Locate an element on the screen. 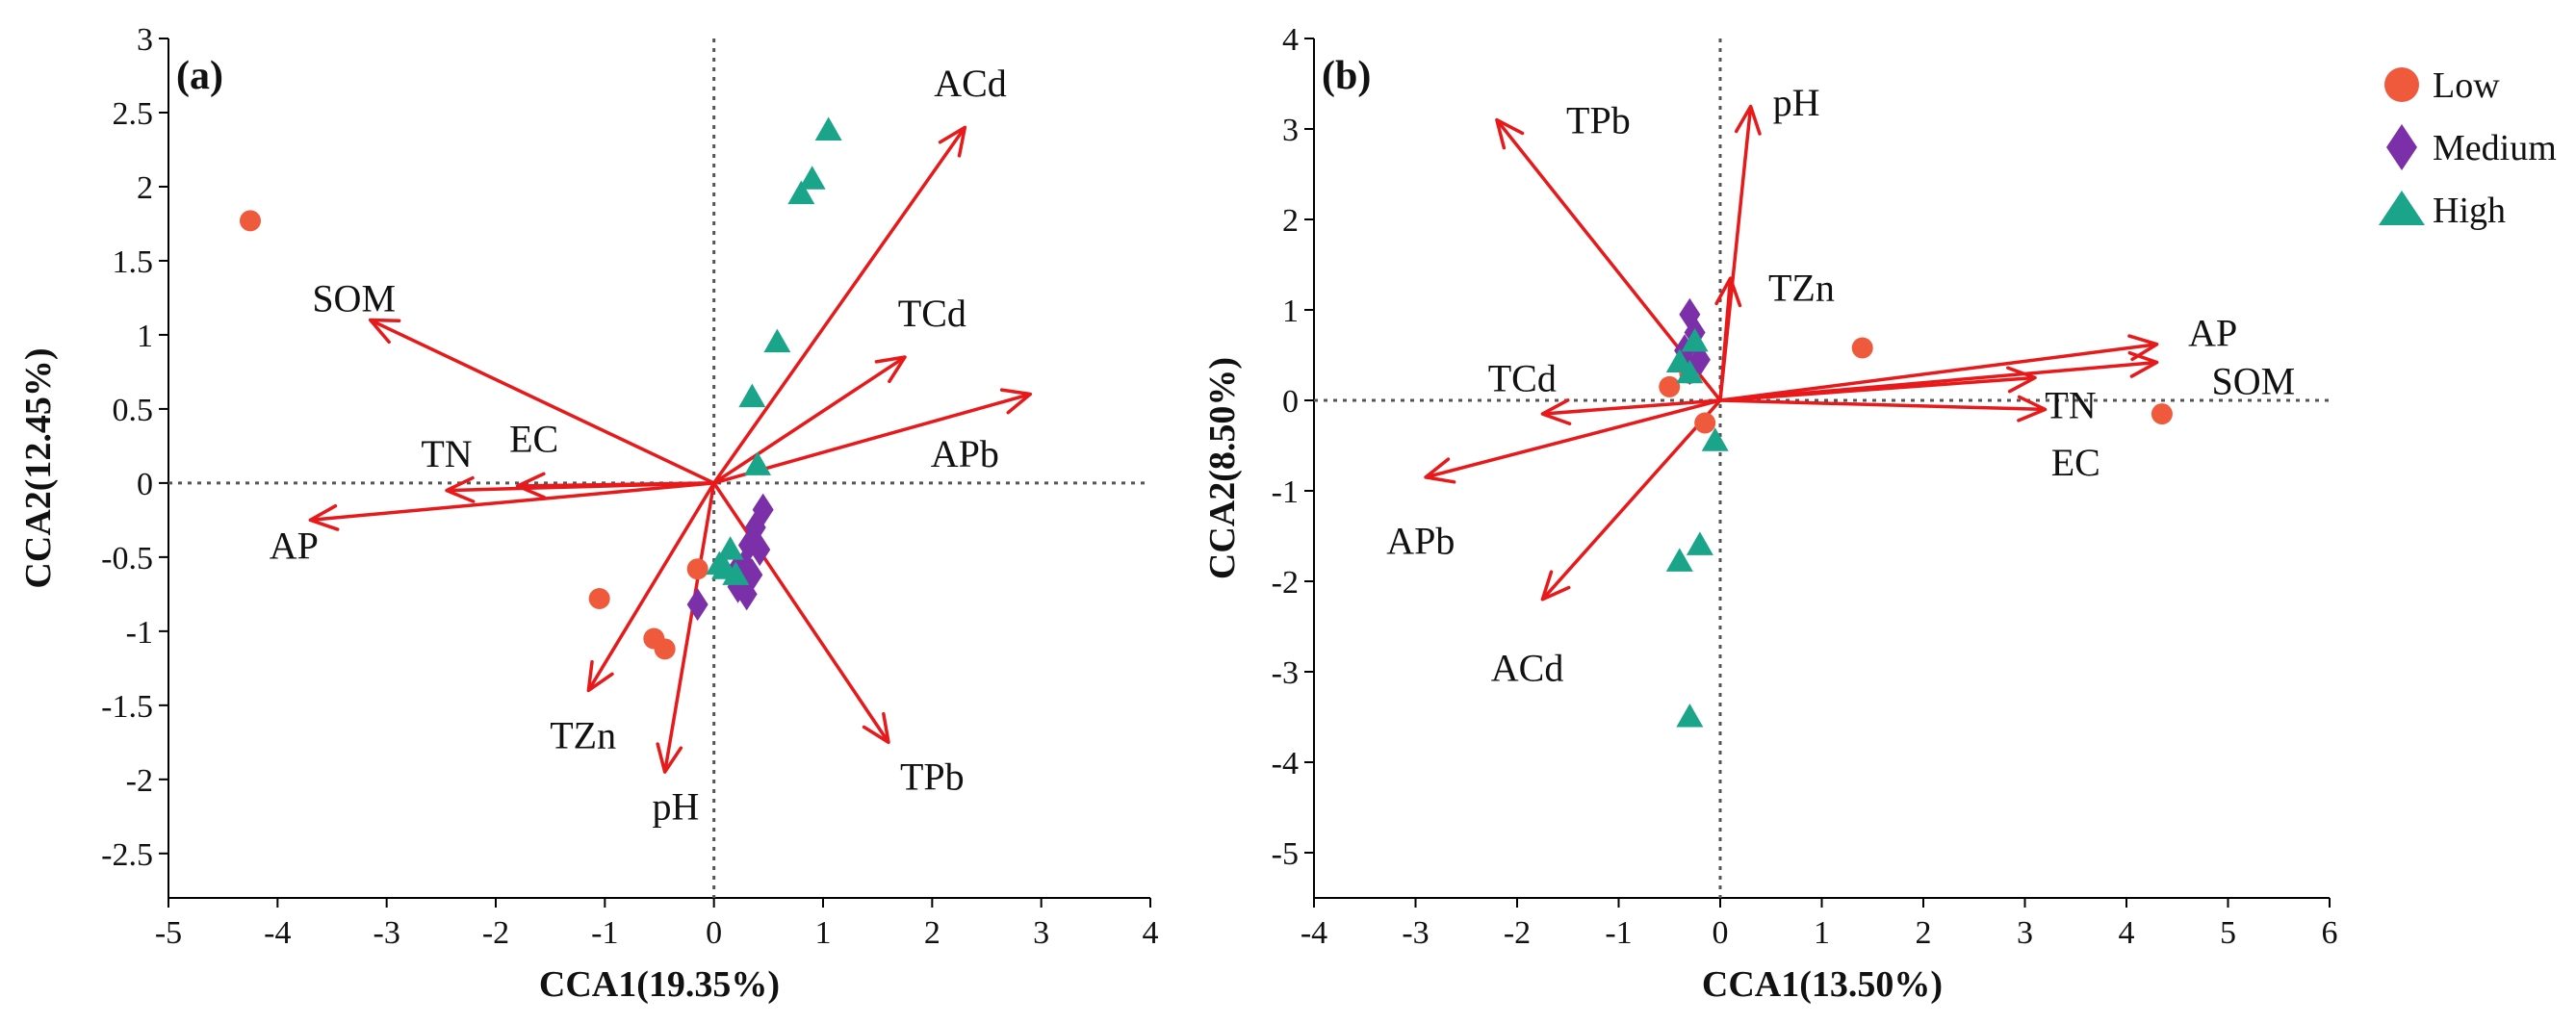 The width and height of the screenshot is (2576, 1024). x-tick-label: 2 is located at coordinates (1924, 933).